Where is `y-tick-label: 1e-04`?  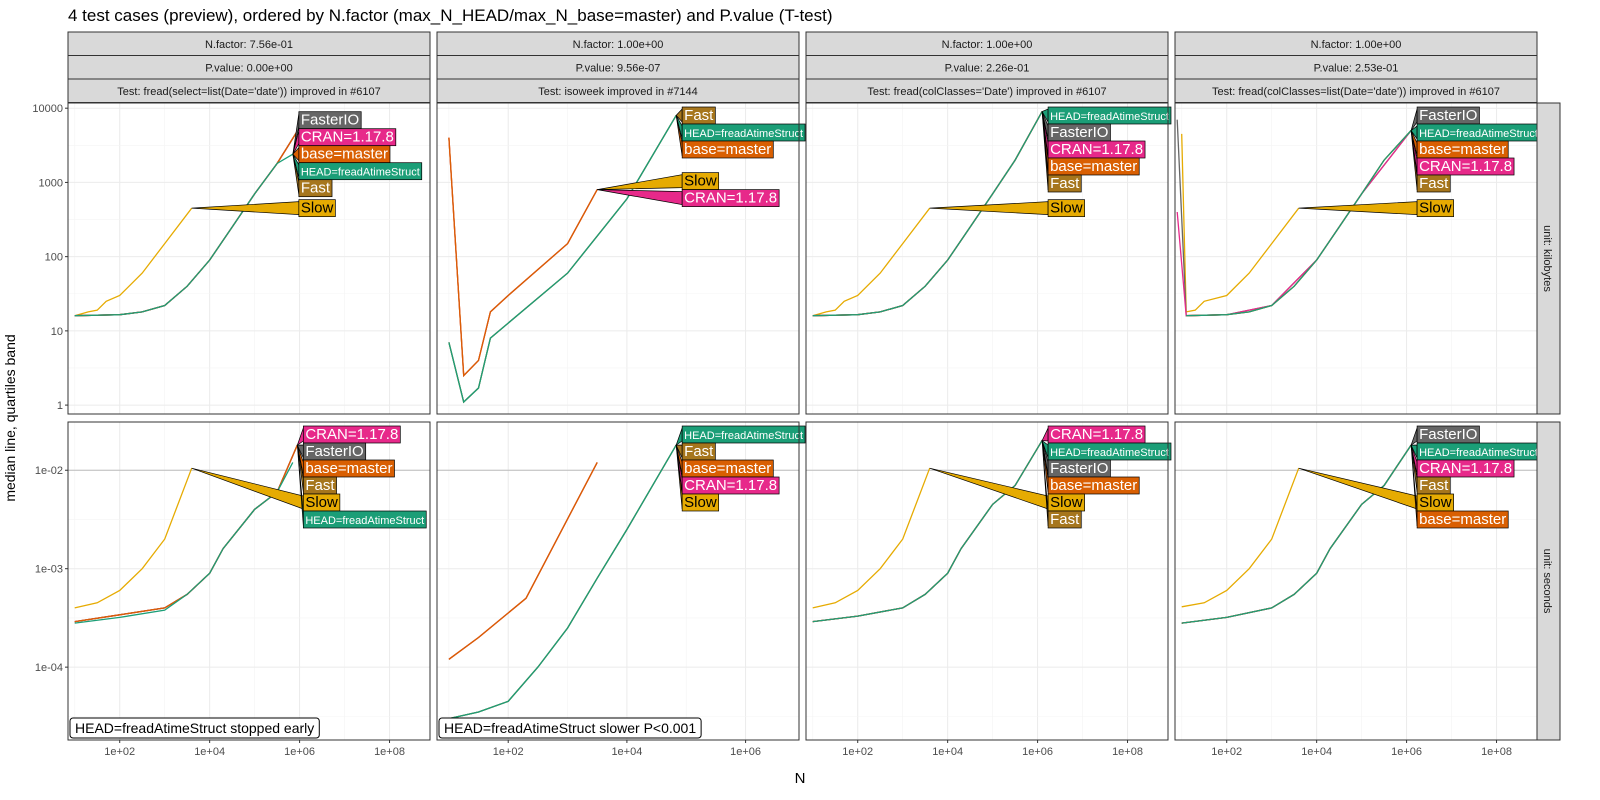
y-tick-label: 1e-04 is located at coordinates (49, 668).